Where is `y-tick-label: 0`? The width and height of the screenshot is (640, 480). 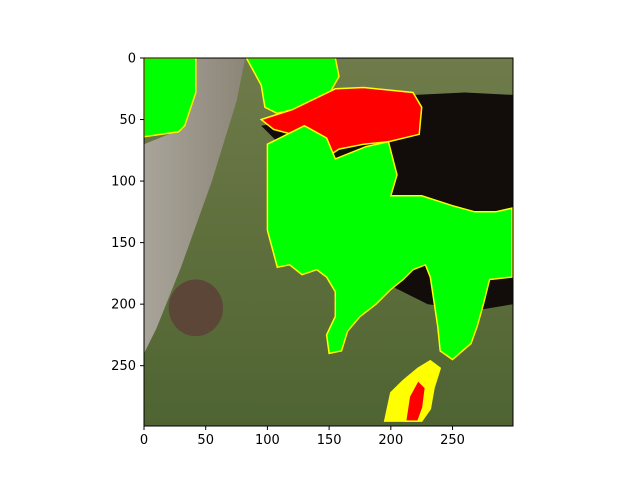 y-tick-label: 0 is located at coordinates (132, 59).